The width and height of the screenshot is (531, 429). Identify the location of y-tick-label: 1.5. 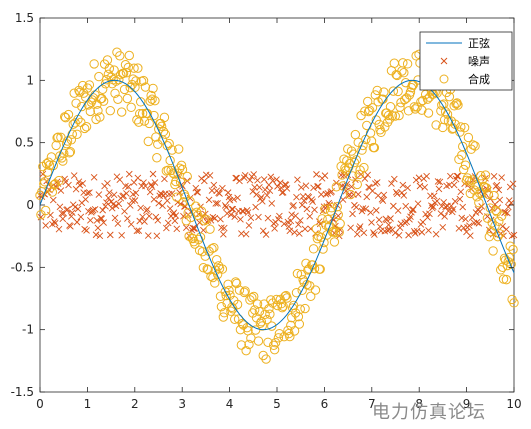
(24, 18).